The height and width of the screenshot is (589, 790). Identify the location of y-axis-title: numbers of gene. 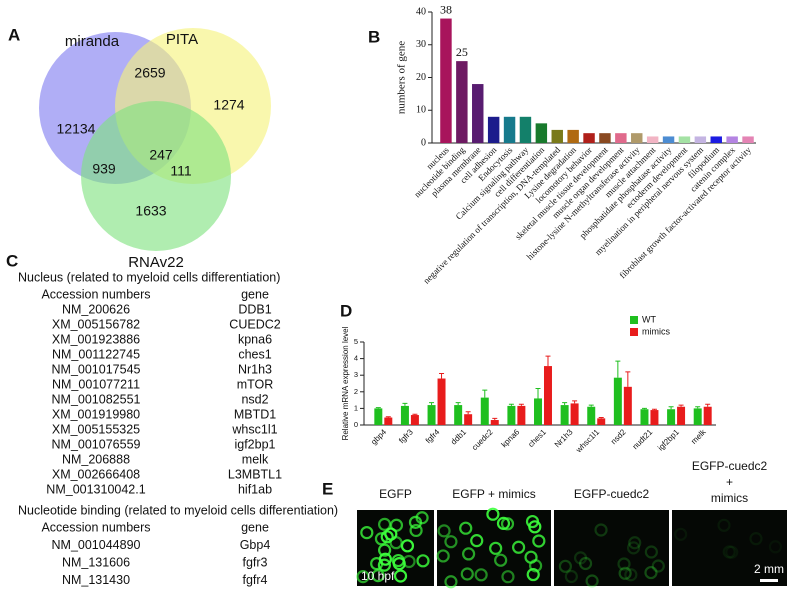
(402, 77).